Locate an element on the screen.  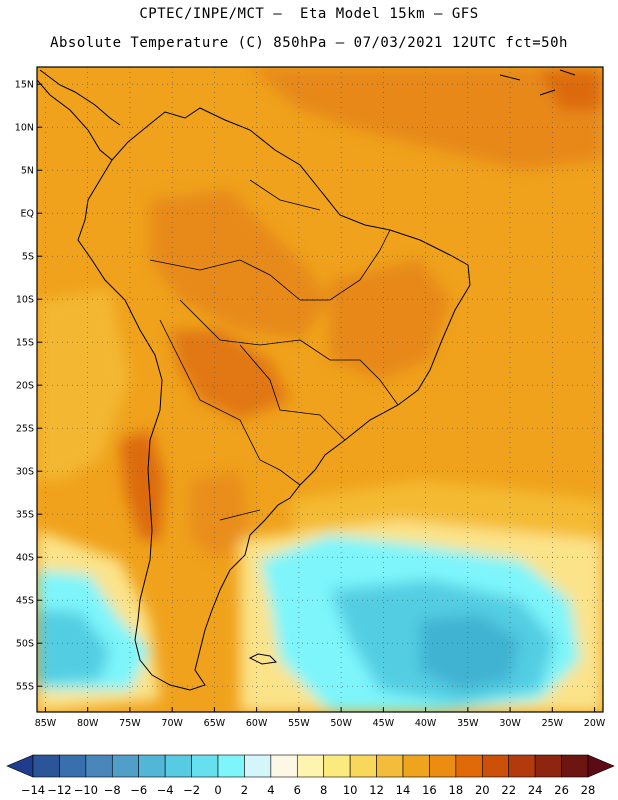
lat-tick-label: EQ is located at coordinates (27, 214).